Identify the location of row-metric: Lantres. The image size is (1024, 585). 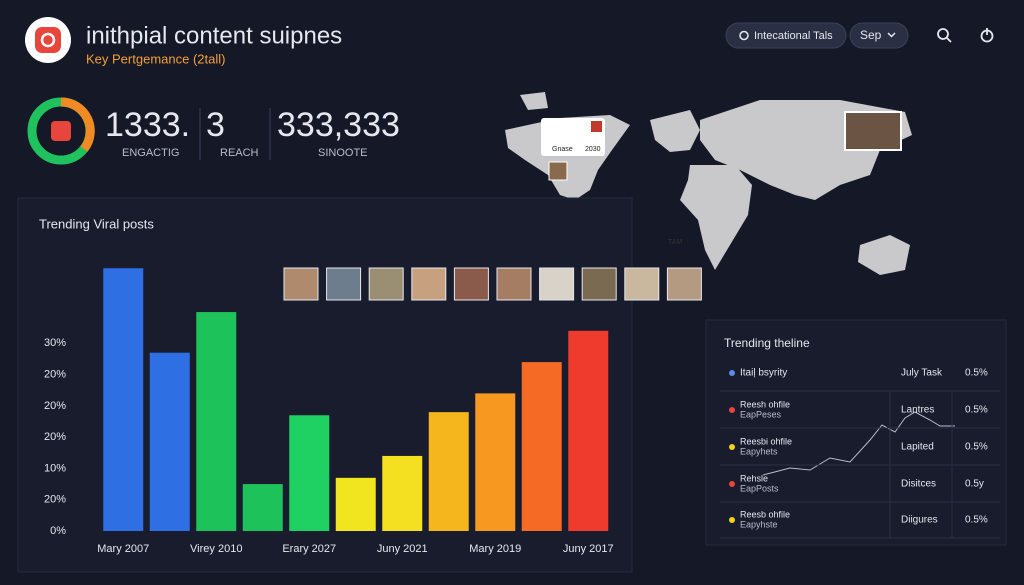
(917, 410).